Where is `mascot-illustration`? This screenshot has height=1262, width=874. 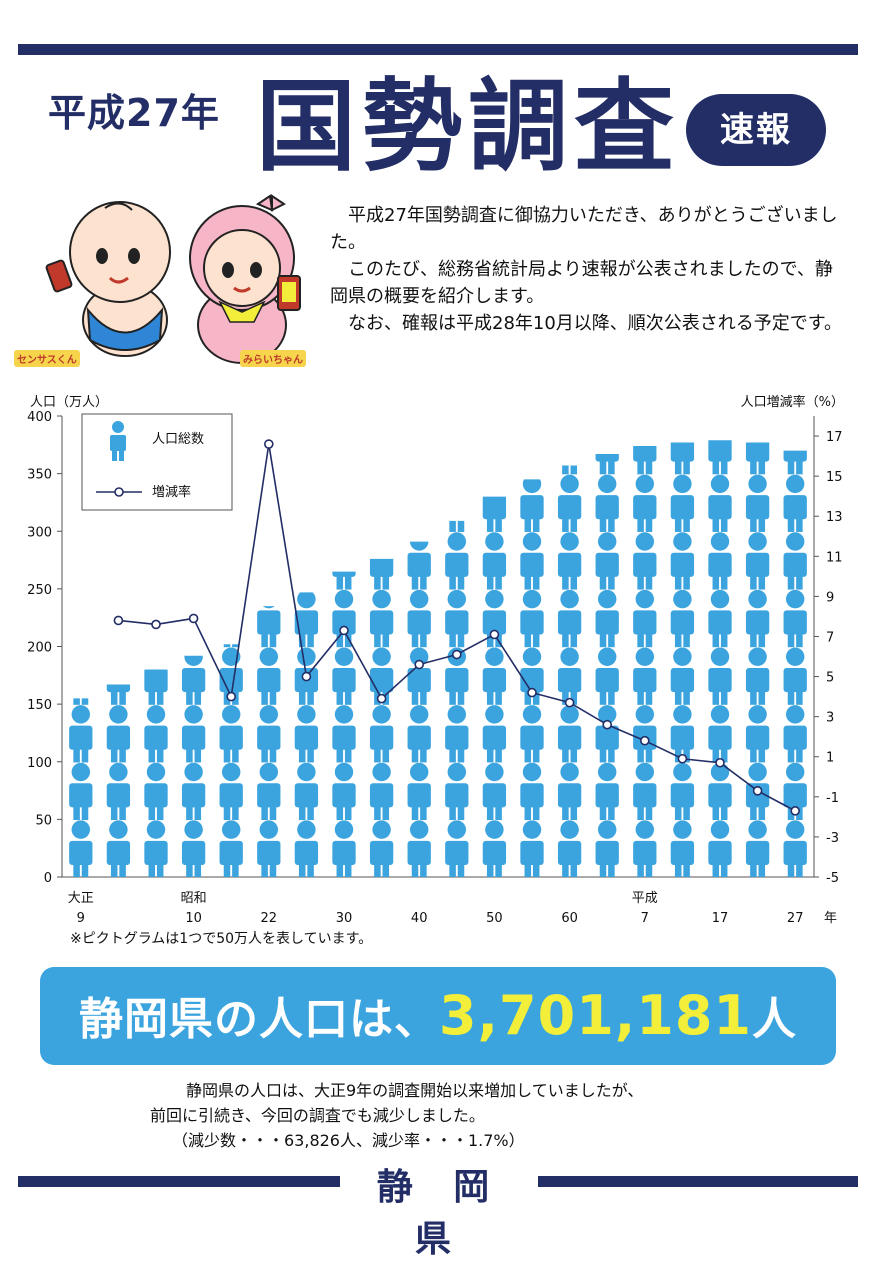 mascot-illustration is located at coordinates (173, 279).